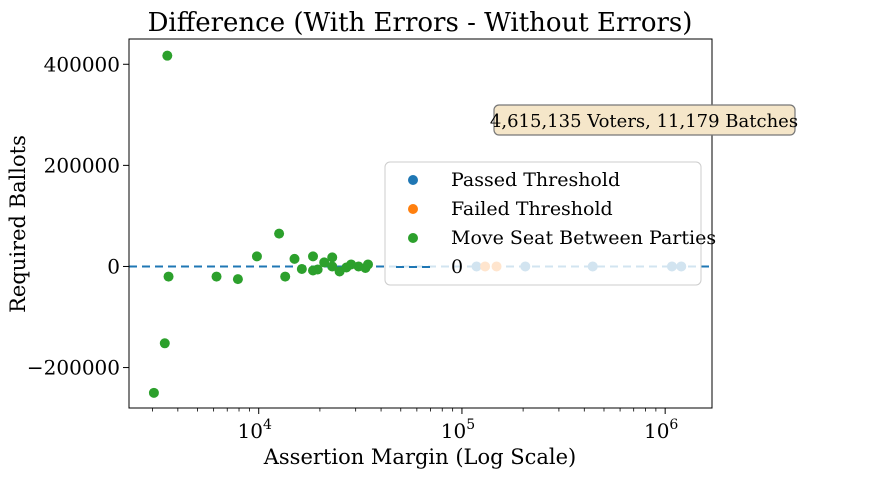  I want to click on x-axis-label: Assertion Margin (Log Scale), so click(420, 457).